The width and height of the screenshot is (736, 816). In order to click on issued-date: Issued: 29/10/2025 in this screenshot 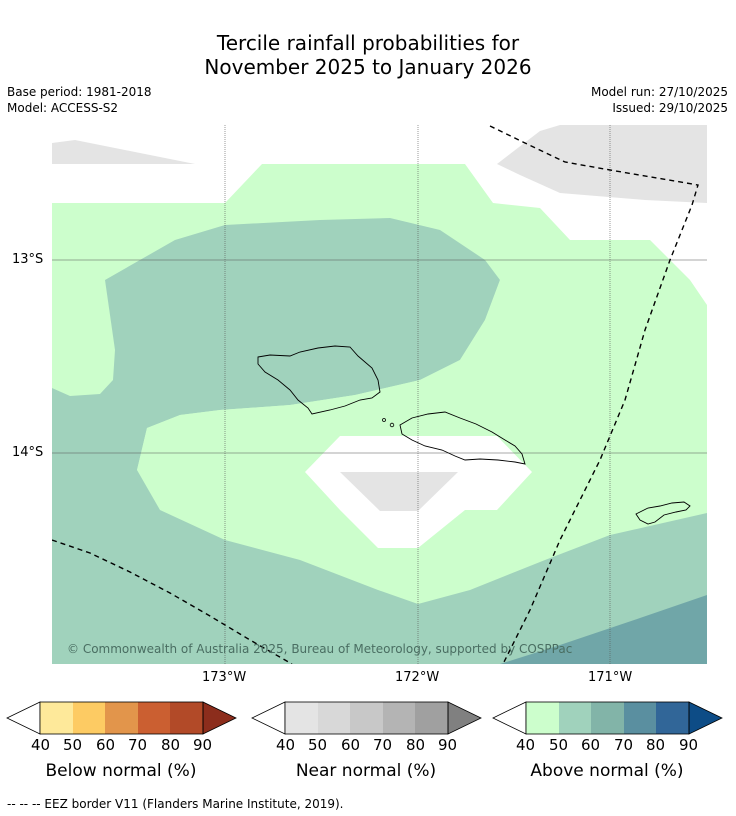, I will do `click(670, 108)`.